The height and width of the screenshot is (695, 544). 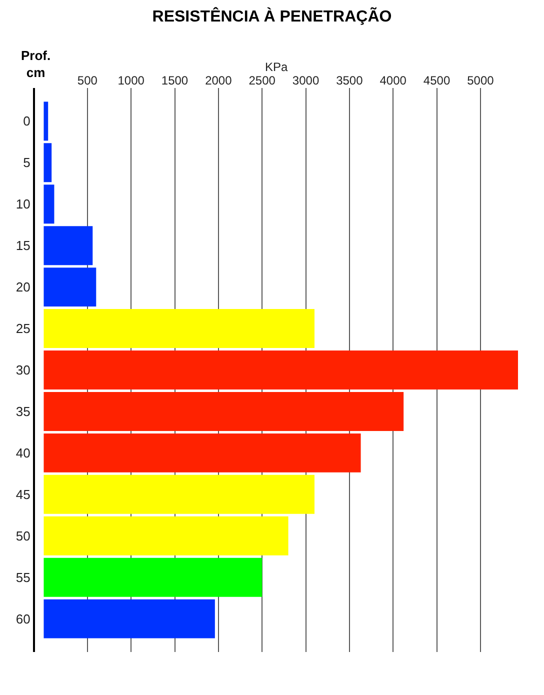 What do you see at coordinates (480, 81) in the screenshot?
I see `x-tick-label: 5000` at bounding box center [480, 81].